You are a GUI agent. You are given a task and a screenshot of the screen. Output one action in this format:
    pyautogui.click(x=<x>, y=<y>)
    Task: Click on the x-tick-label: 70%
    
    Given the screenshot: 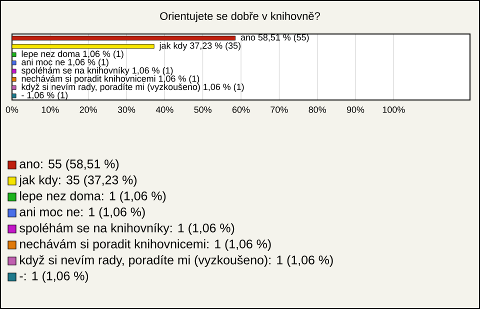 What is the action you would take?
    pyautogui.click(x=279, y=109)
    